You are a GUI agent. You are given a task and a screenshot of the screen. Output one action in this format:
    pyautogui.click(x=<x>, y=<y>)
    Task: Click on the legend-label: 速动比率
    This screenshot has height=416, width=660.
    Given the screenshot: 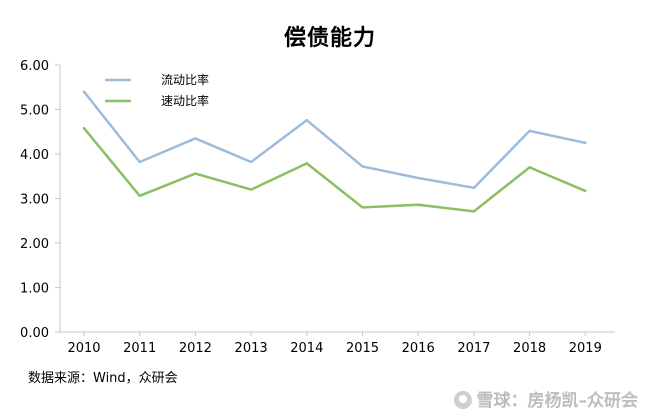 What is the action you would take?
    pyautogui.click(x=185, y=100)
    